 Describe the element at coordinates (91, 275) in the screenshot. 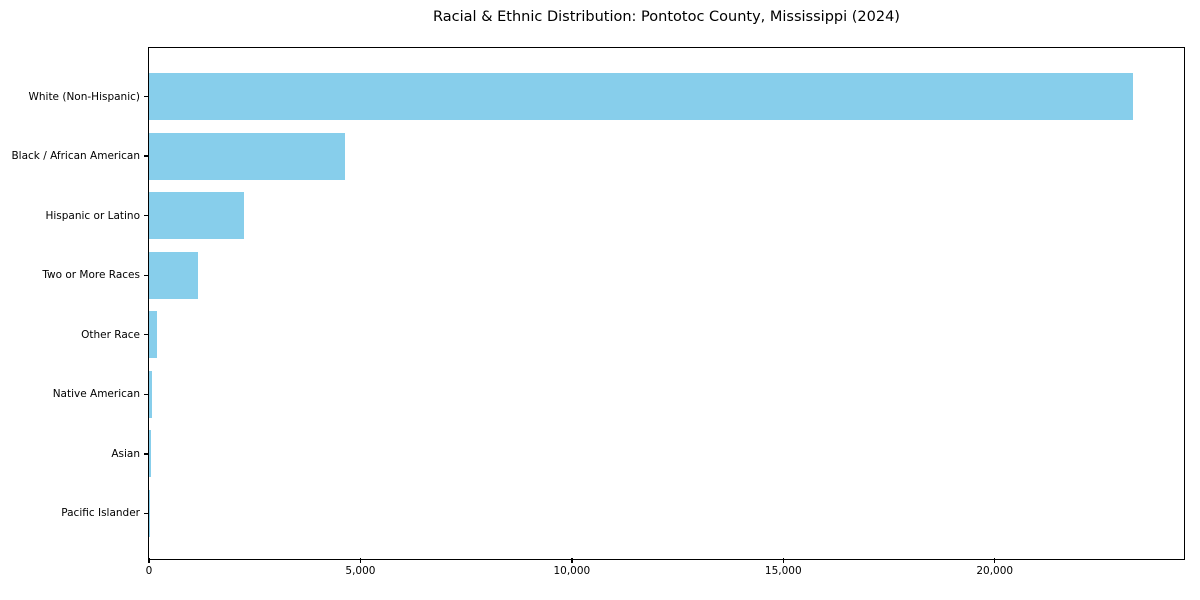

I see `y-axis-label: Two or More Races` at that location.